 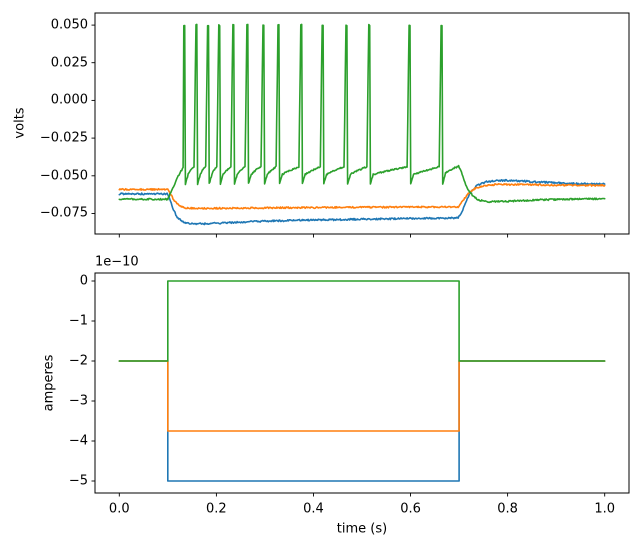 I want to click on x-tick-label: 0.2, so click(x=216, y=509).